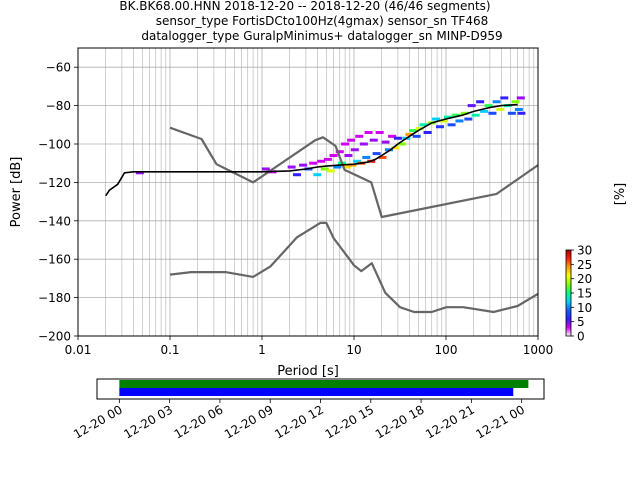 The height and width of the screenshot is (480, 640). Describe the element at coordinates (54, 260) in the screenshot. I see `y-tick-label: −160` at that location.